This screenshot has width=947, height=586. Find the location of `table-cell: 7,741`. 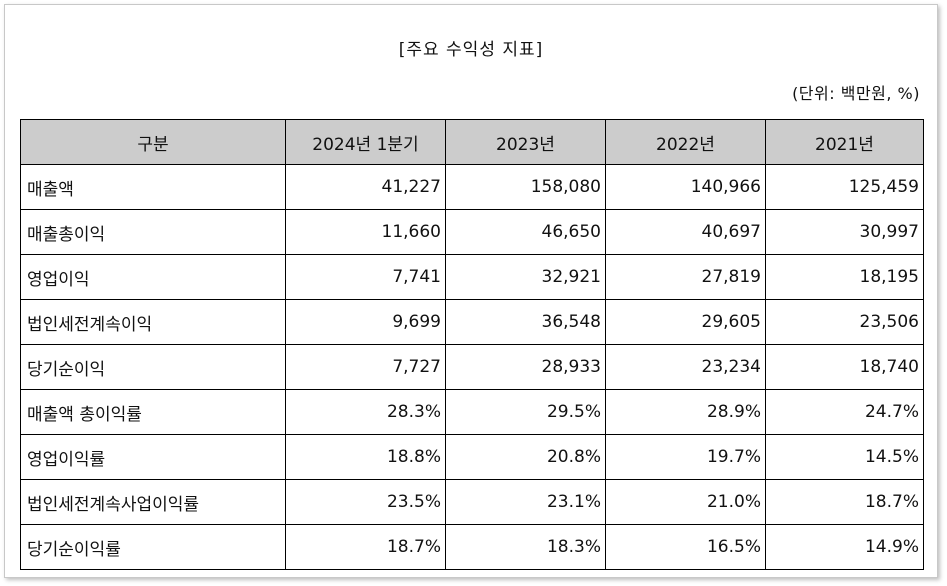

table-cell: 7,741 is located at coordinates (365, 277).